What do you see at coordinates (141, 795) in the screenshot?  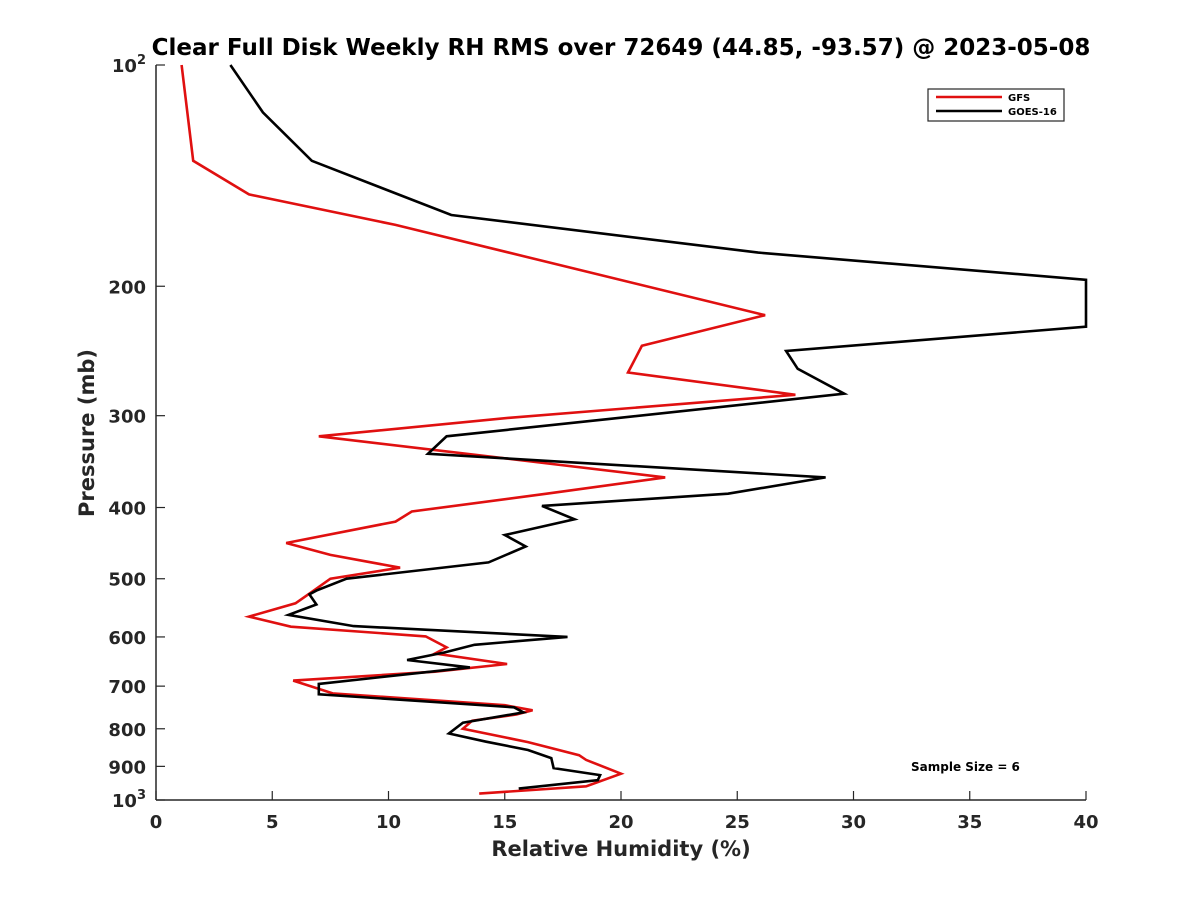 I see `y-tick-exponent: 3` at bounding box center [141, 795].